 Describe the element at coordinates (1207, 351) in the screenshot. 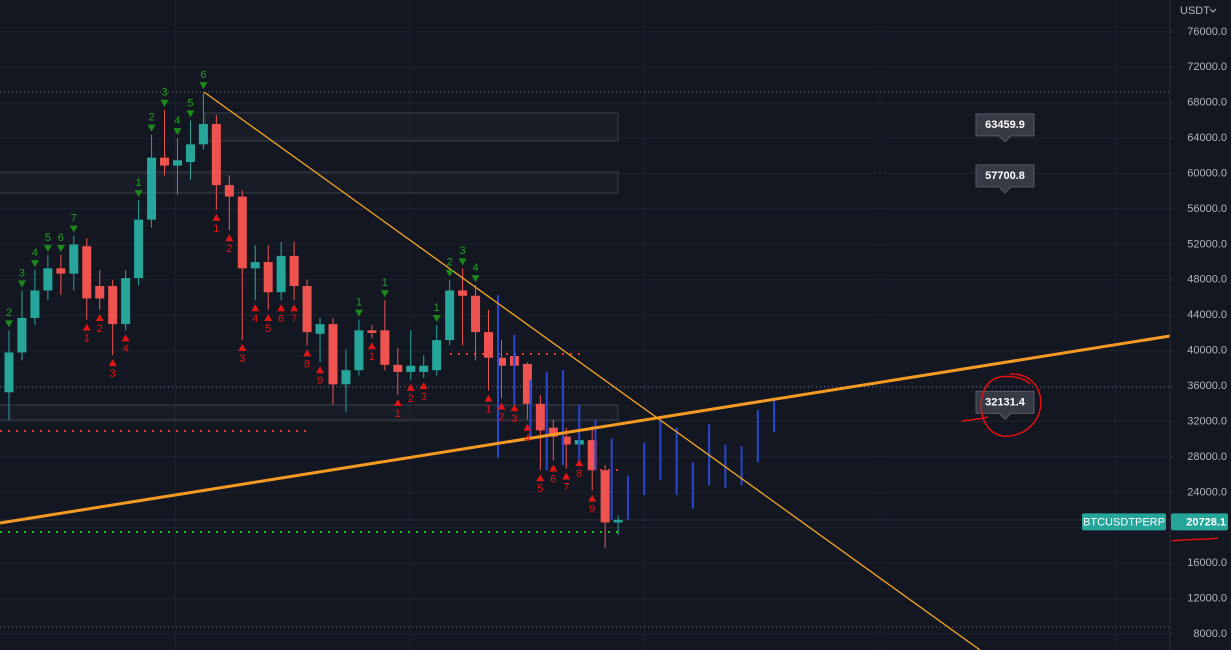

I see `y-tick-label: 40000.0` at that location.